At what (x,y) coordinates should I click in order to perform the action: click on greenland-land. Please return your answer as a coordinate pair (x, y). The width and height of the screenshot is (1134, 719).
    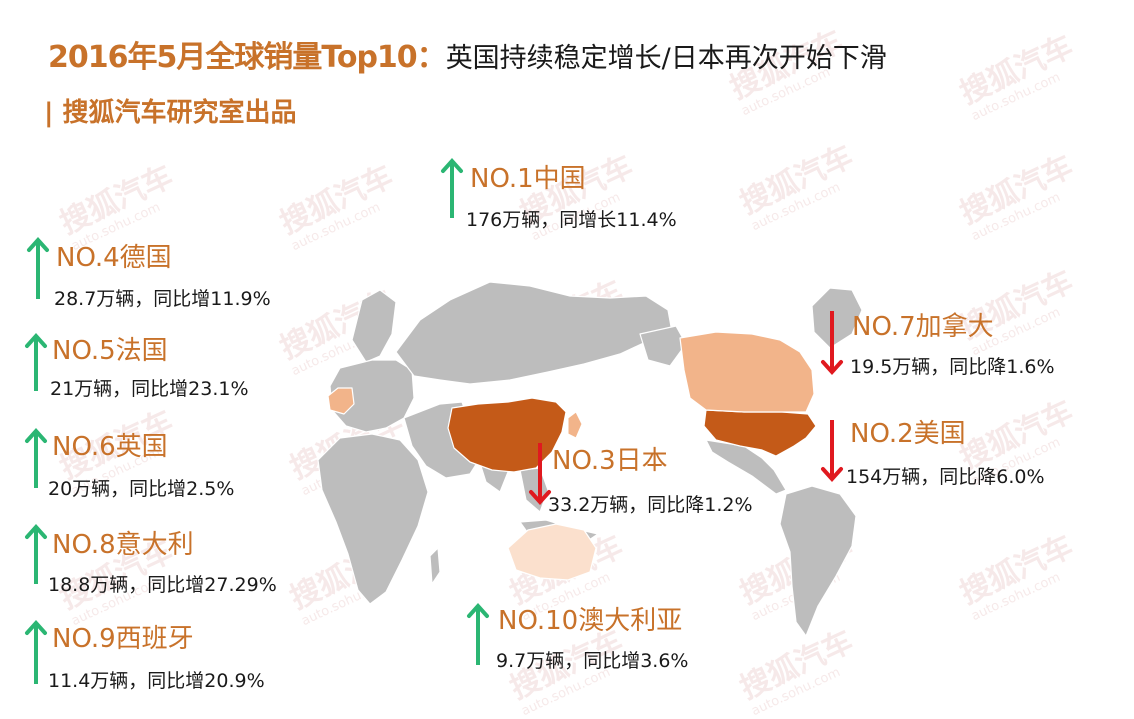
    Looking at the image, I should click on (837, 318).